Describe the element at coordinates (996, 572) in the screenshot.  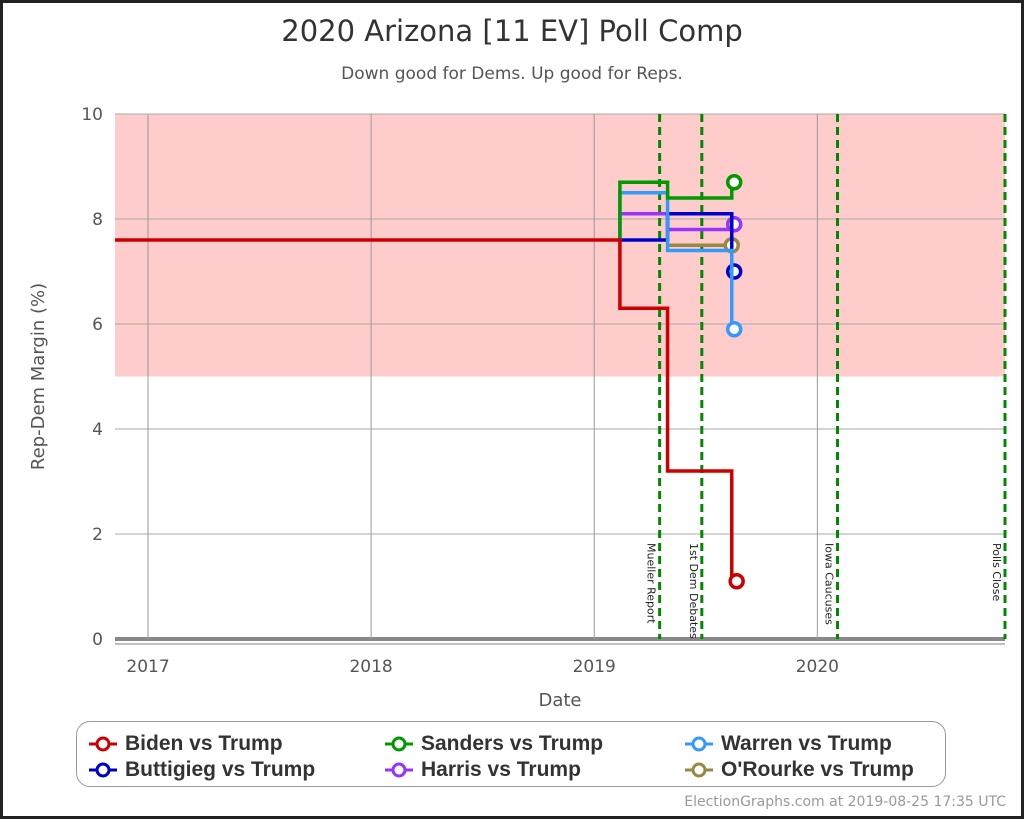
I see `event-label: Polls Close` at that location.